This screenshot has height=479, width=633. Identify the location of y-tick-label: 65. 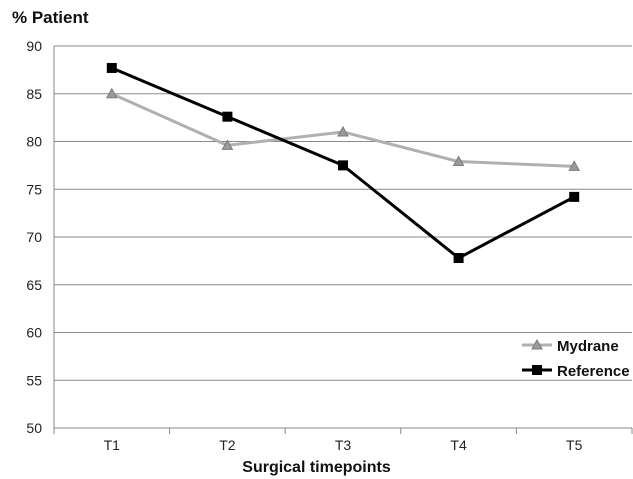
(34, 285).